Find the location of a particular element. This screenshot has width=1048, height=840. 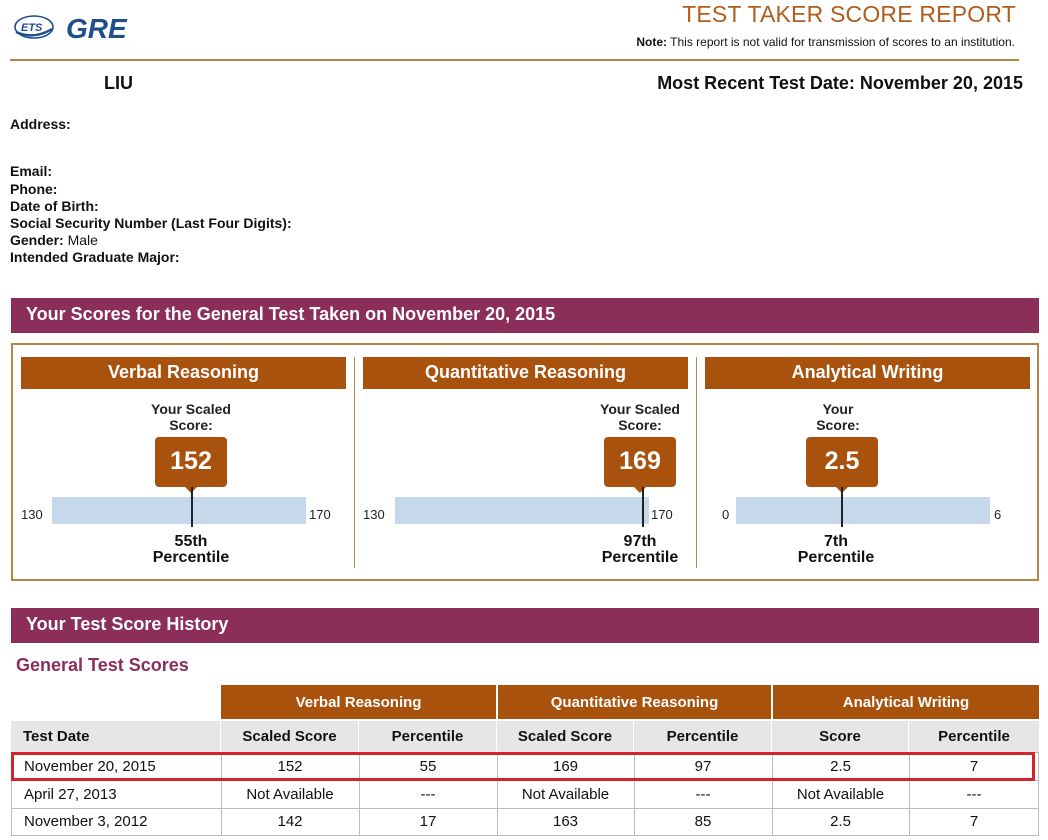

col-header-test-date: Test Date is located at coordinates (116, 736).